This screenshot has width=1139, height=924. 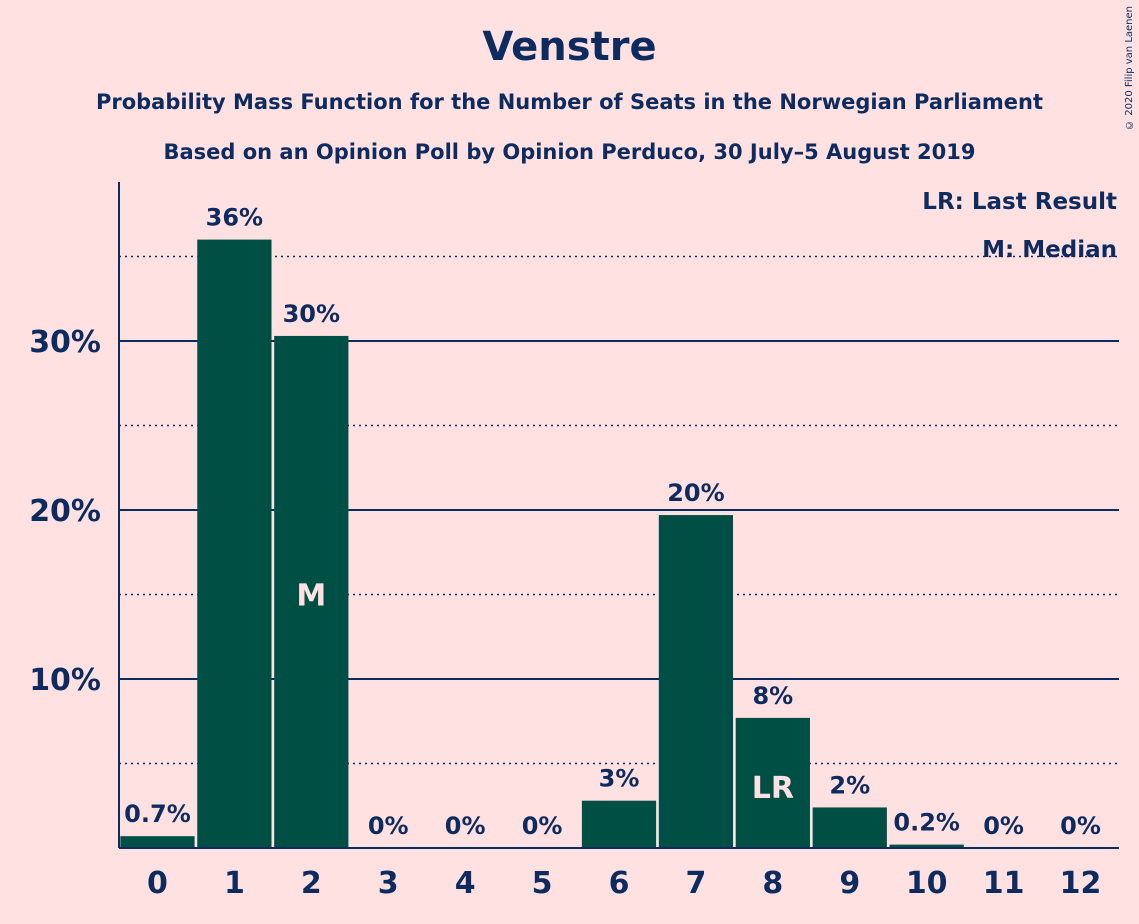 I want to click on x-tick-label: 12, so click(x=1081, y=883).